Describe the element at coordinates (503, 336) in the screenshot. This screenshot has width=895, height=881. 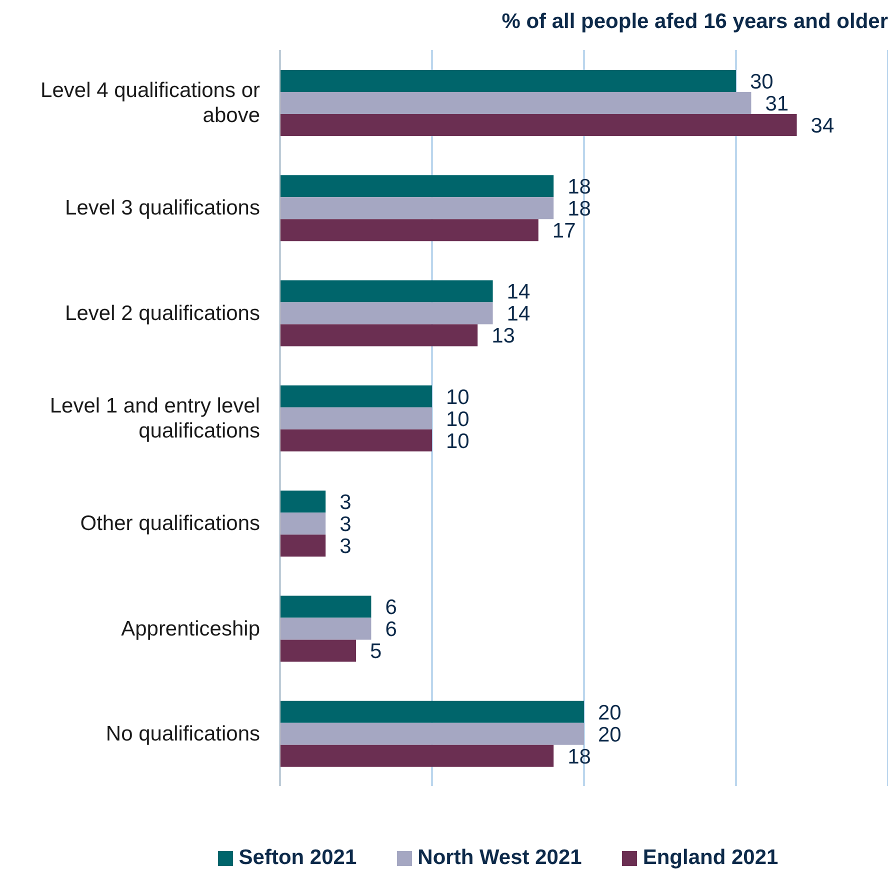
I see `data-label: 13` at that location.